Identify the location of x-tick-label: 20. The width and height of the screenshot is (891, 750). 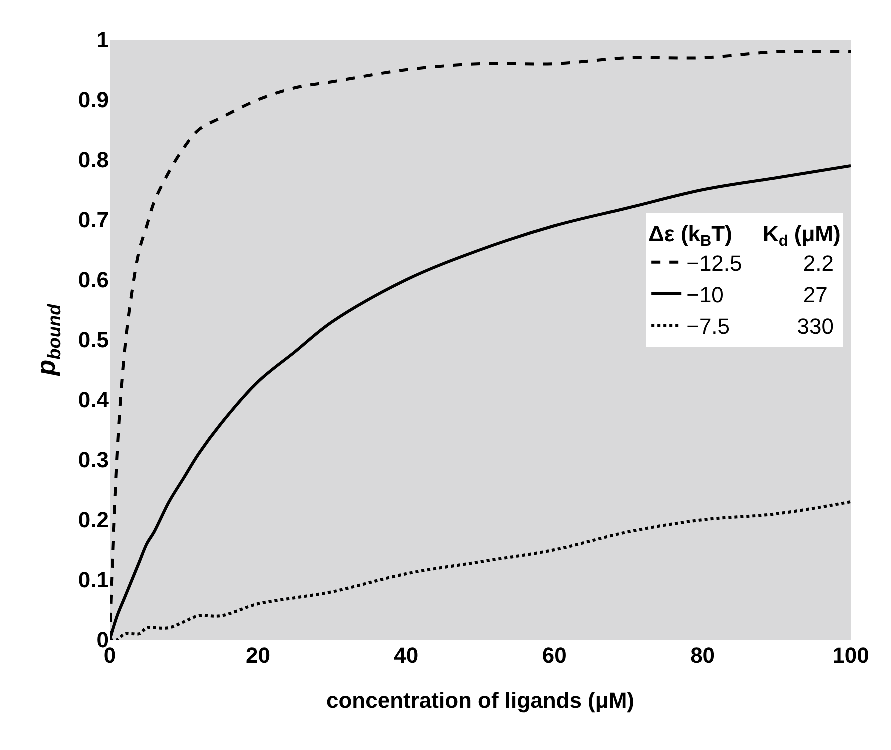
(258, 655).